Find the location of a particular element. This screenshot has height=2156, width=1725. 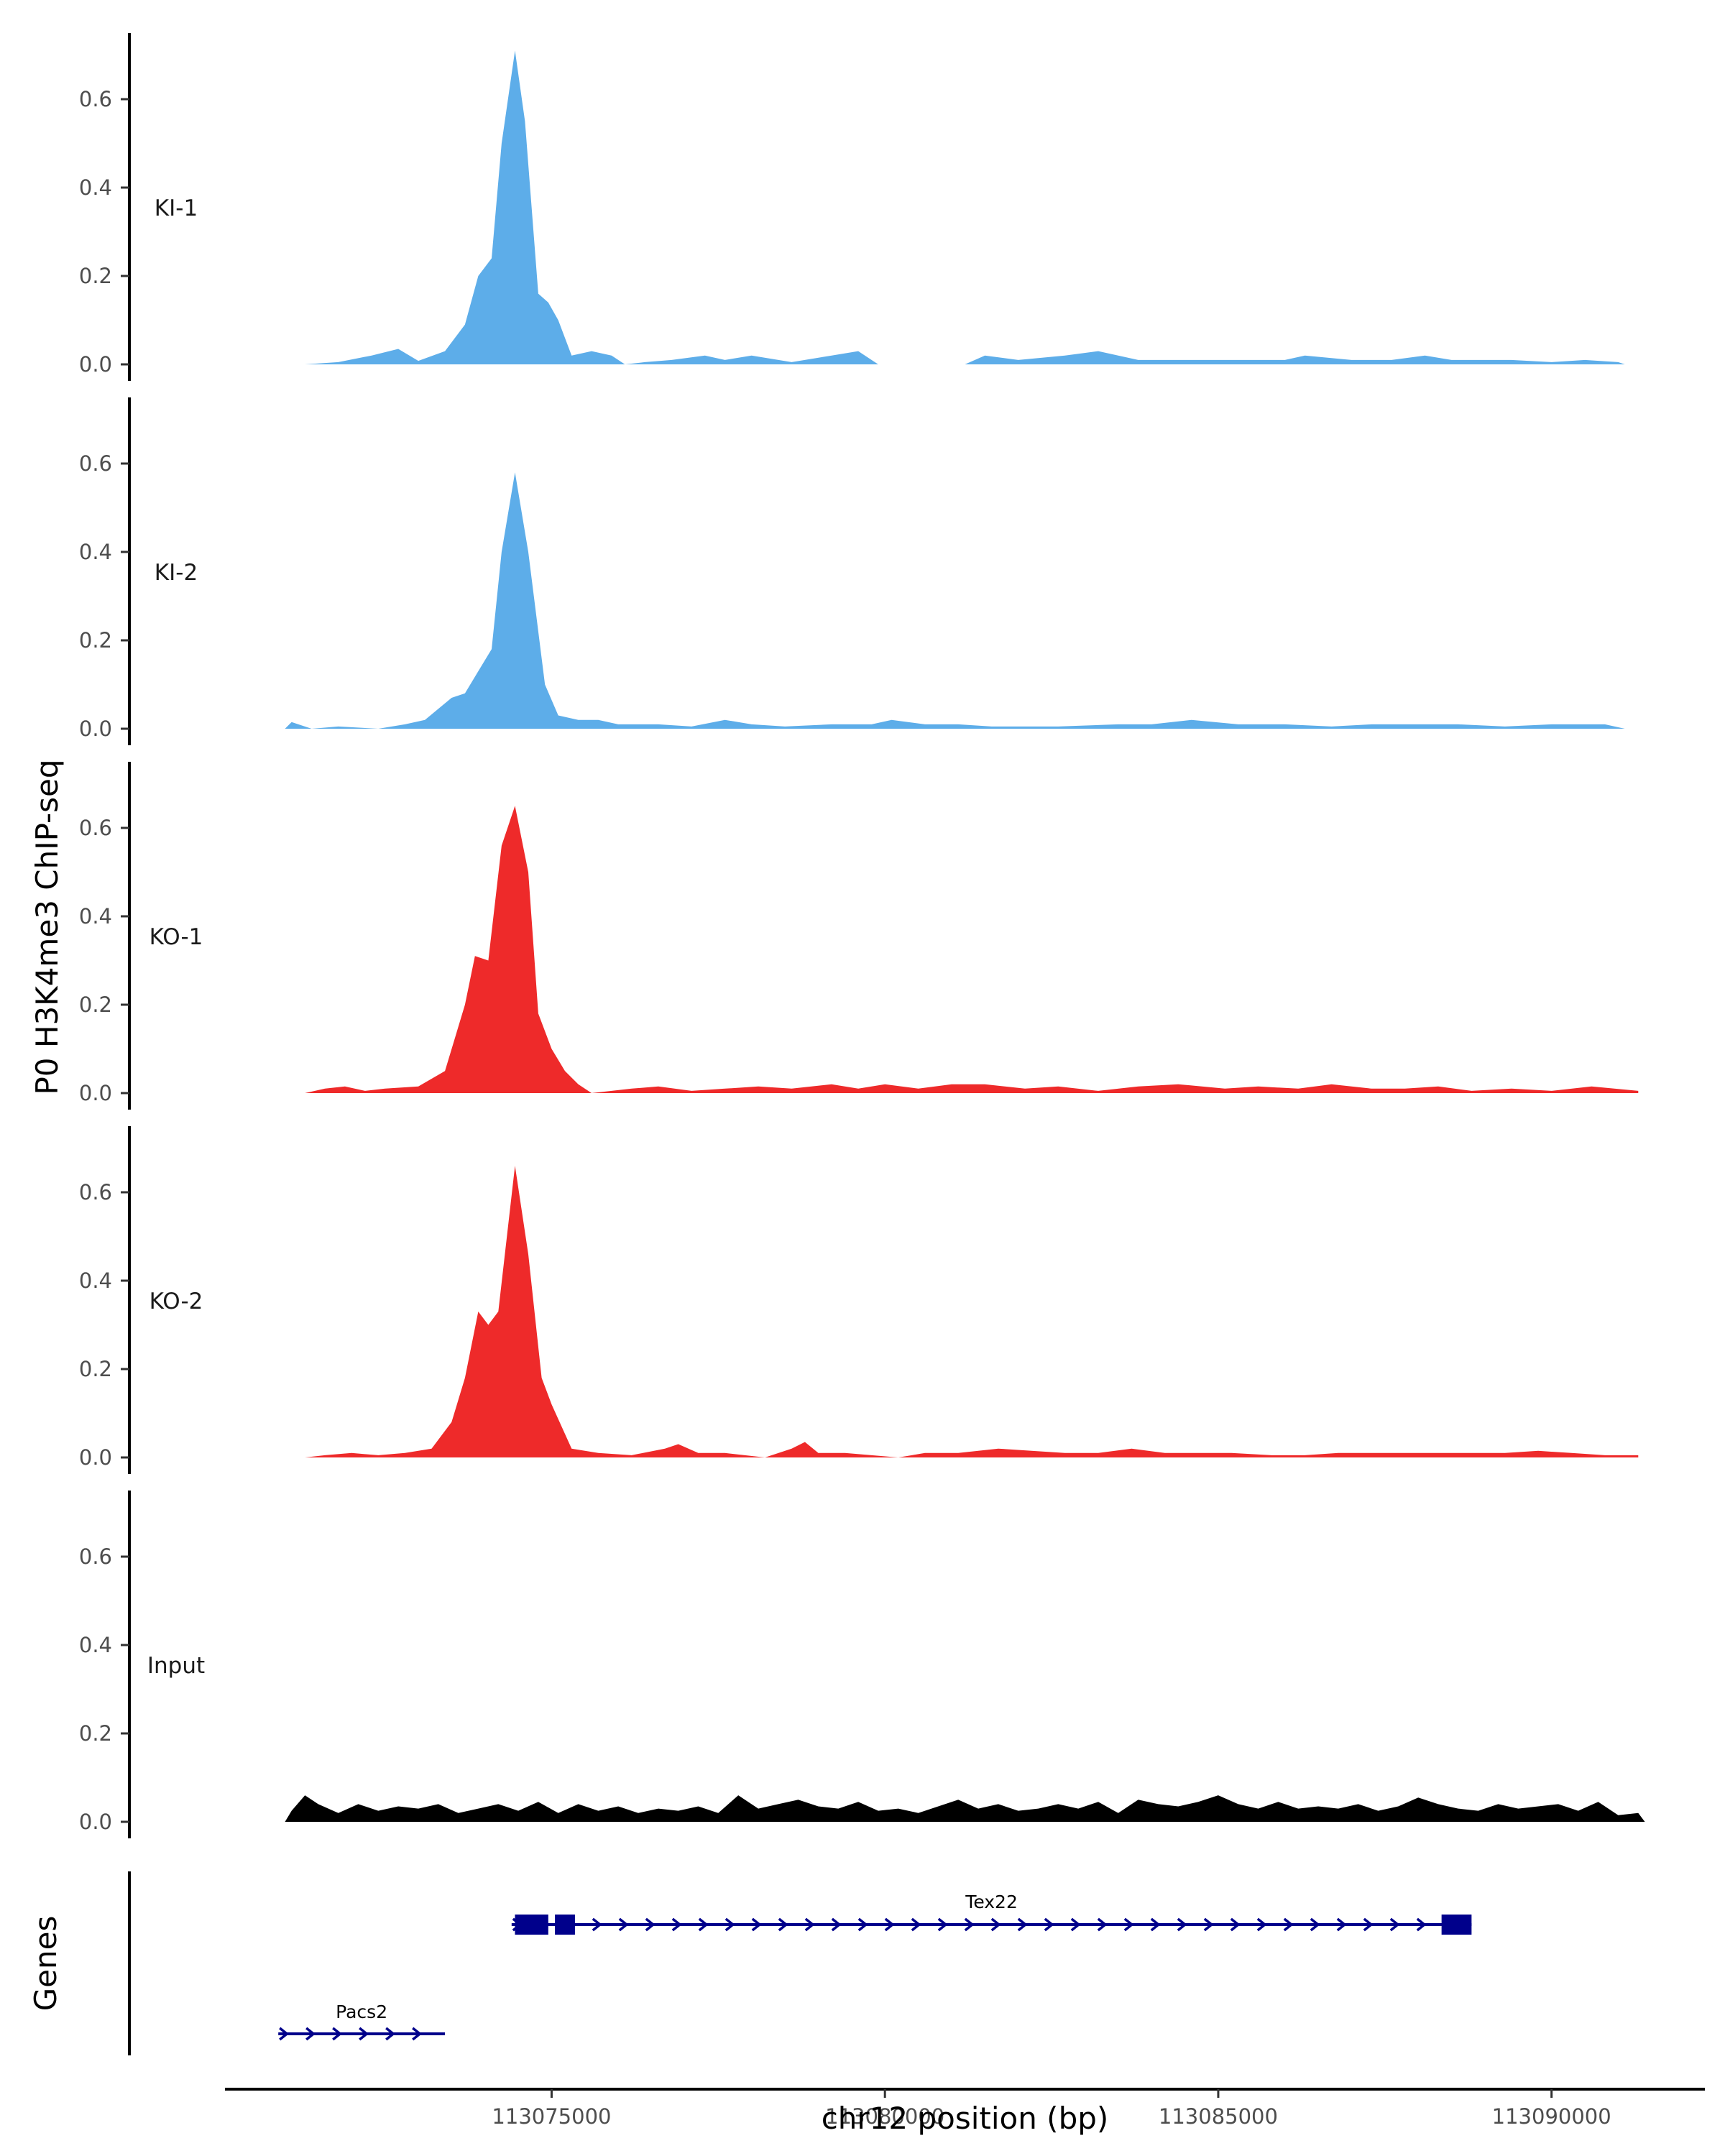

track-label: KO-2 is located at coordinates (176, 1301).